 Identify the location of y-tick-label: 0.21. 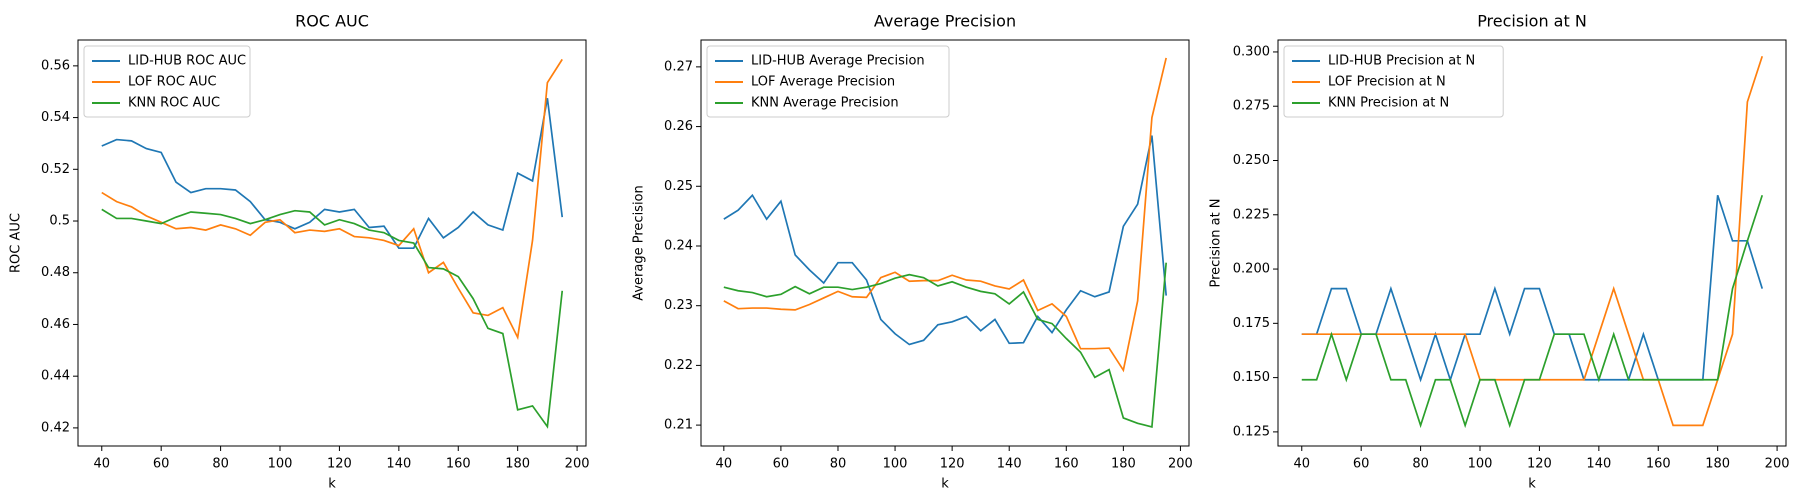
(678, 425).